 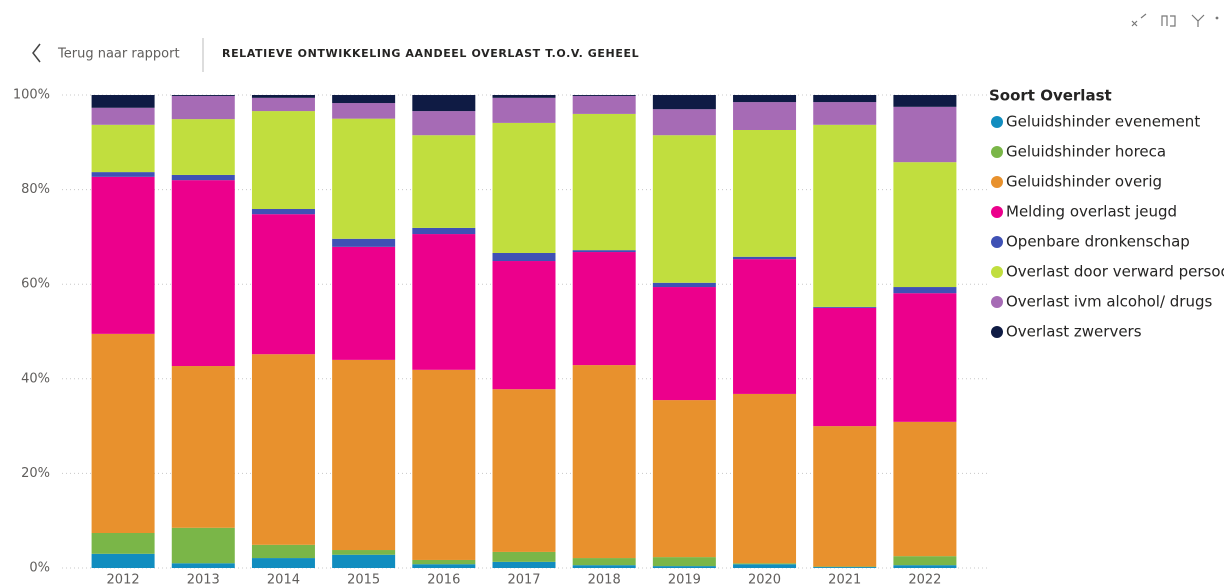 I want to click on legend-label: Melding overlast jeugd, so click(x=1091, y=212).